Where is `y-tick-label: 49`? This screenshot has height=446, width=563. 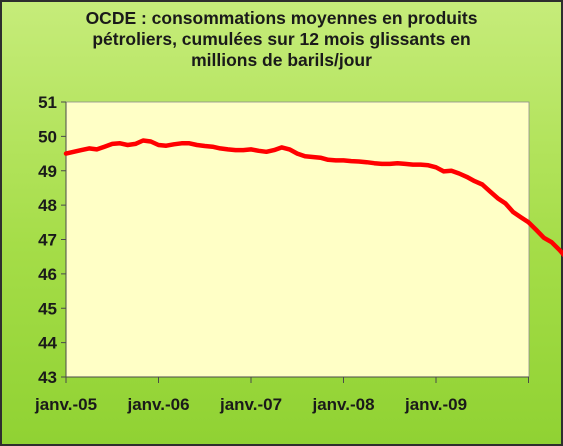 y-tick-label: 49 is located at coordinates (47, 171).